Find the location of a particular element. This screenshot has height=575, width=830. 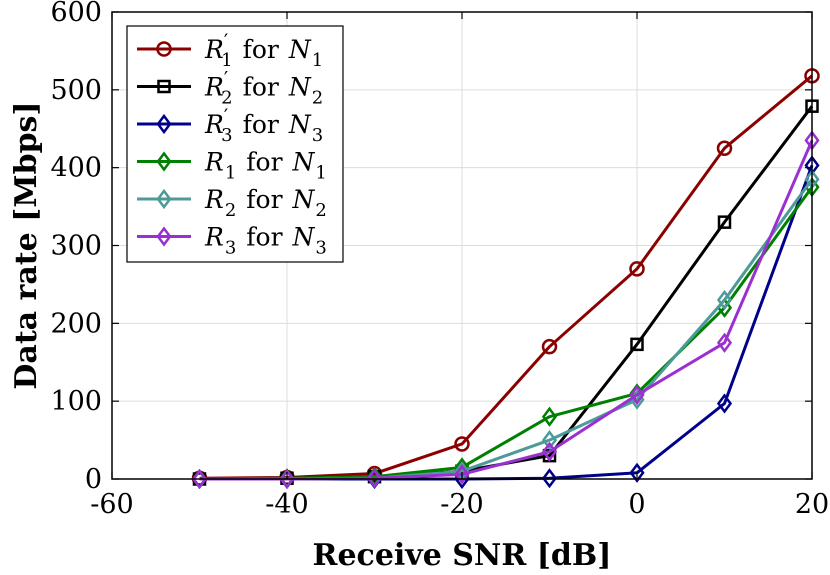

x-tick-label: -40 is located at coordinates (286, 504).